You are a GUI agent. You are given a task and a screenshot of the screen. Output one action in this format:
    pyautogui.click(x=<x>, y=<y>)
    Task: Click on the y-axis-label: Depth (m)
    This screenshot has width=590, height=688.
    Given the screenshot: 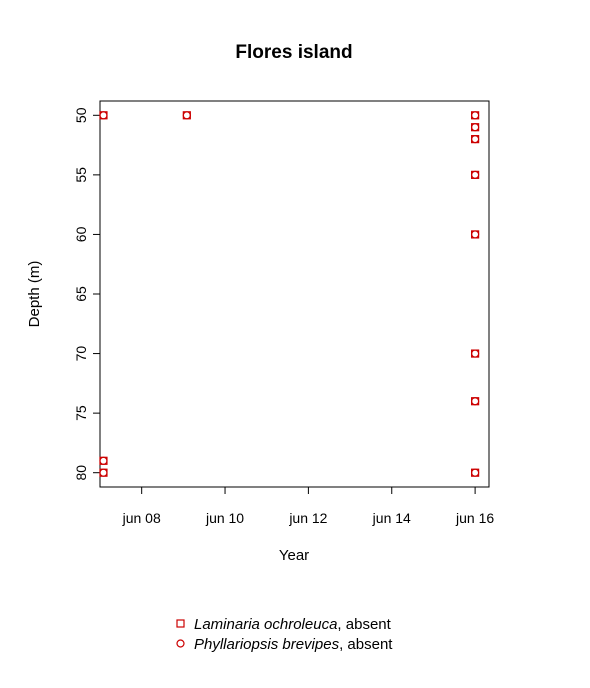 What is the action you would take?
    pyautogui.click(x=34, y=294)
    